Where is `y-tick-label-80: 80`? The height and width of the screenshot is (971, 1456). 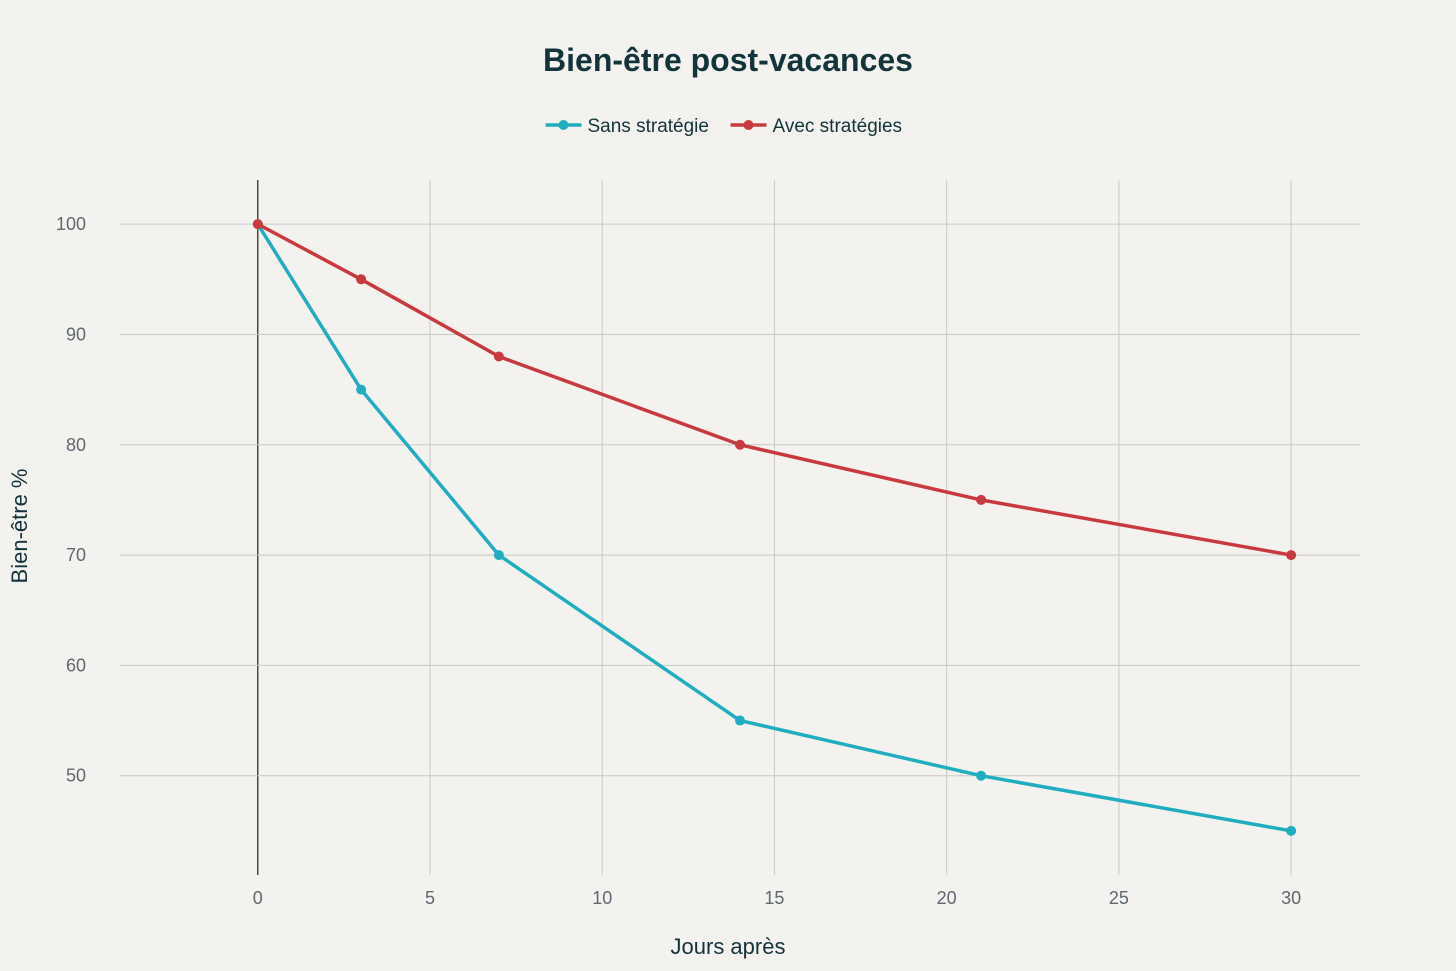 y-tick-label-80: 80 is located at coordinates (76, 445).